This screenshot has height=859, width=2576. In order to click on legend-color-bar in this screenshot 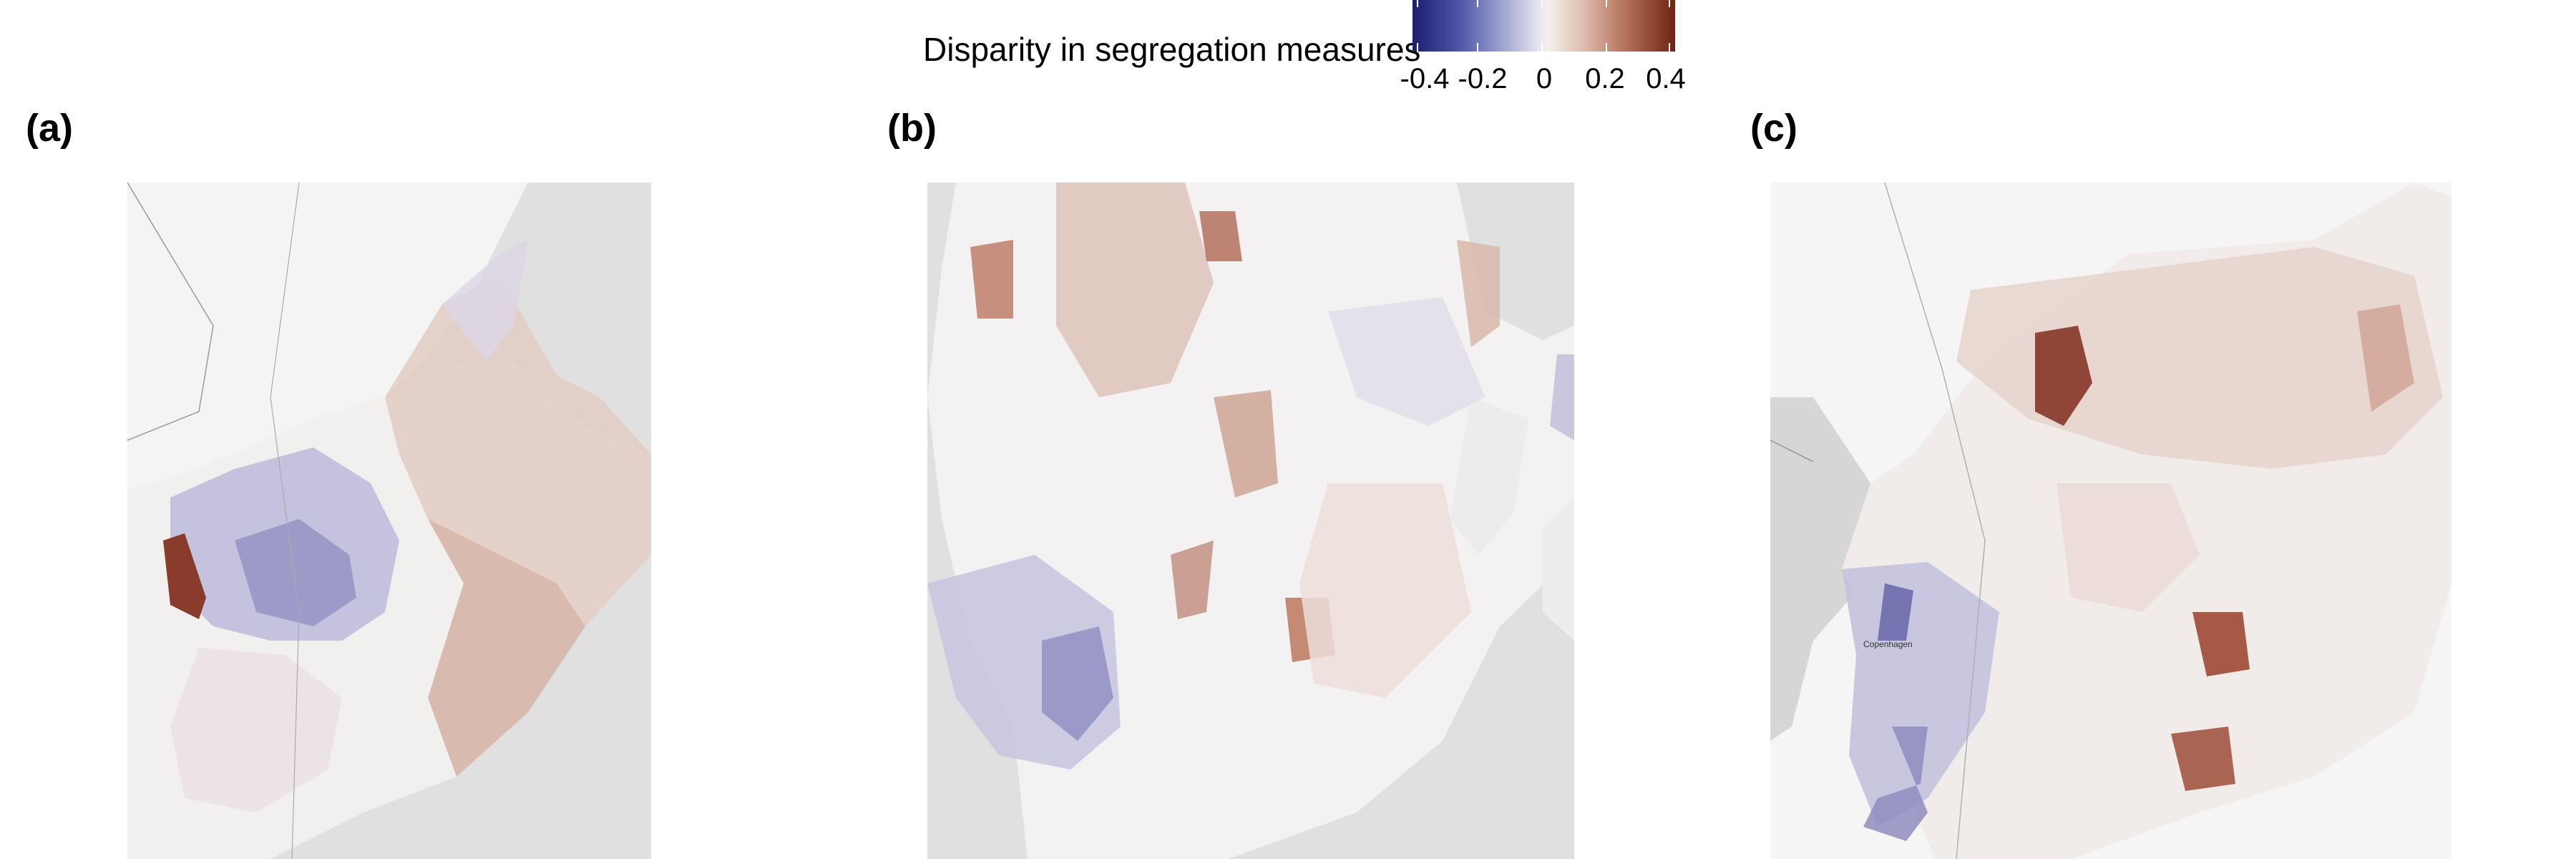, I will do `click(1544, 26)`.